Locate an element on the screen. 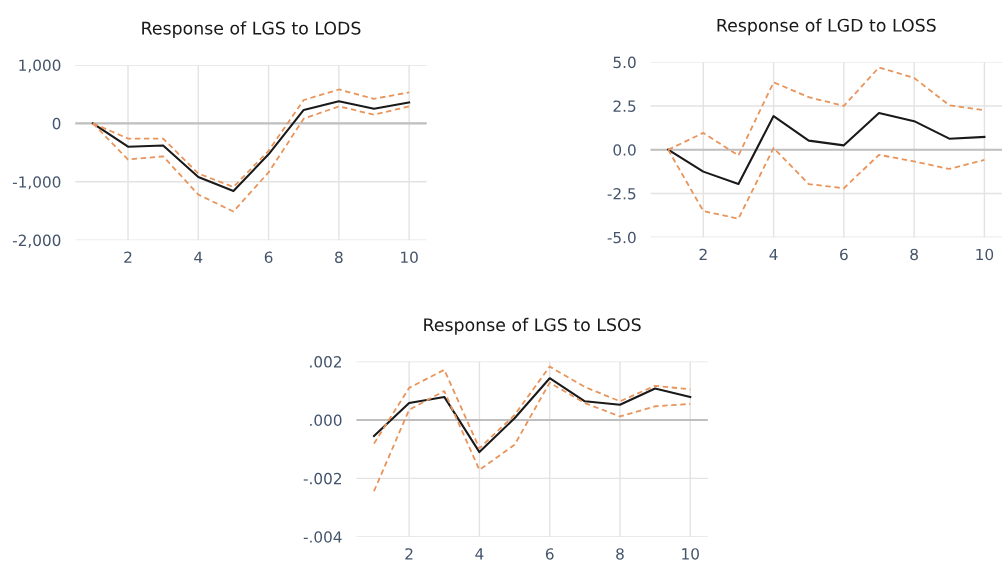 Image resolution: width=1004 pixels, height=565 pixels. y-tick-label: 0.0 is located at coordinates (624, 150).